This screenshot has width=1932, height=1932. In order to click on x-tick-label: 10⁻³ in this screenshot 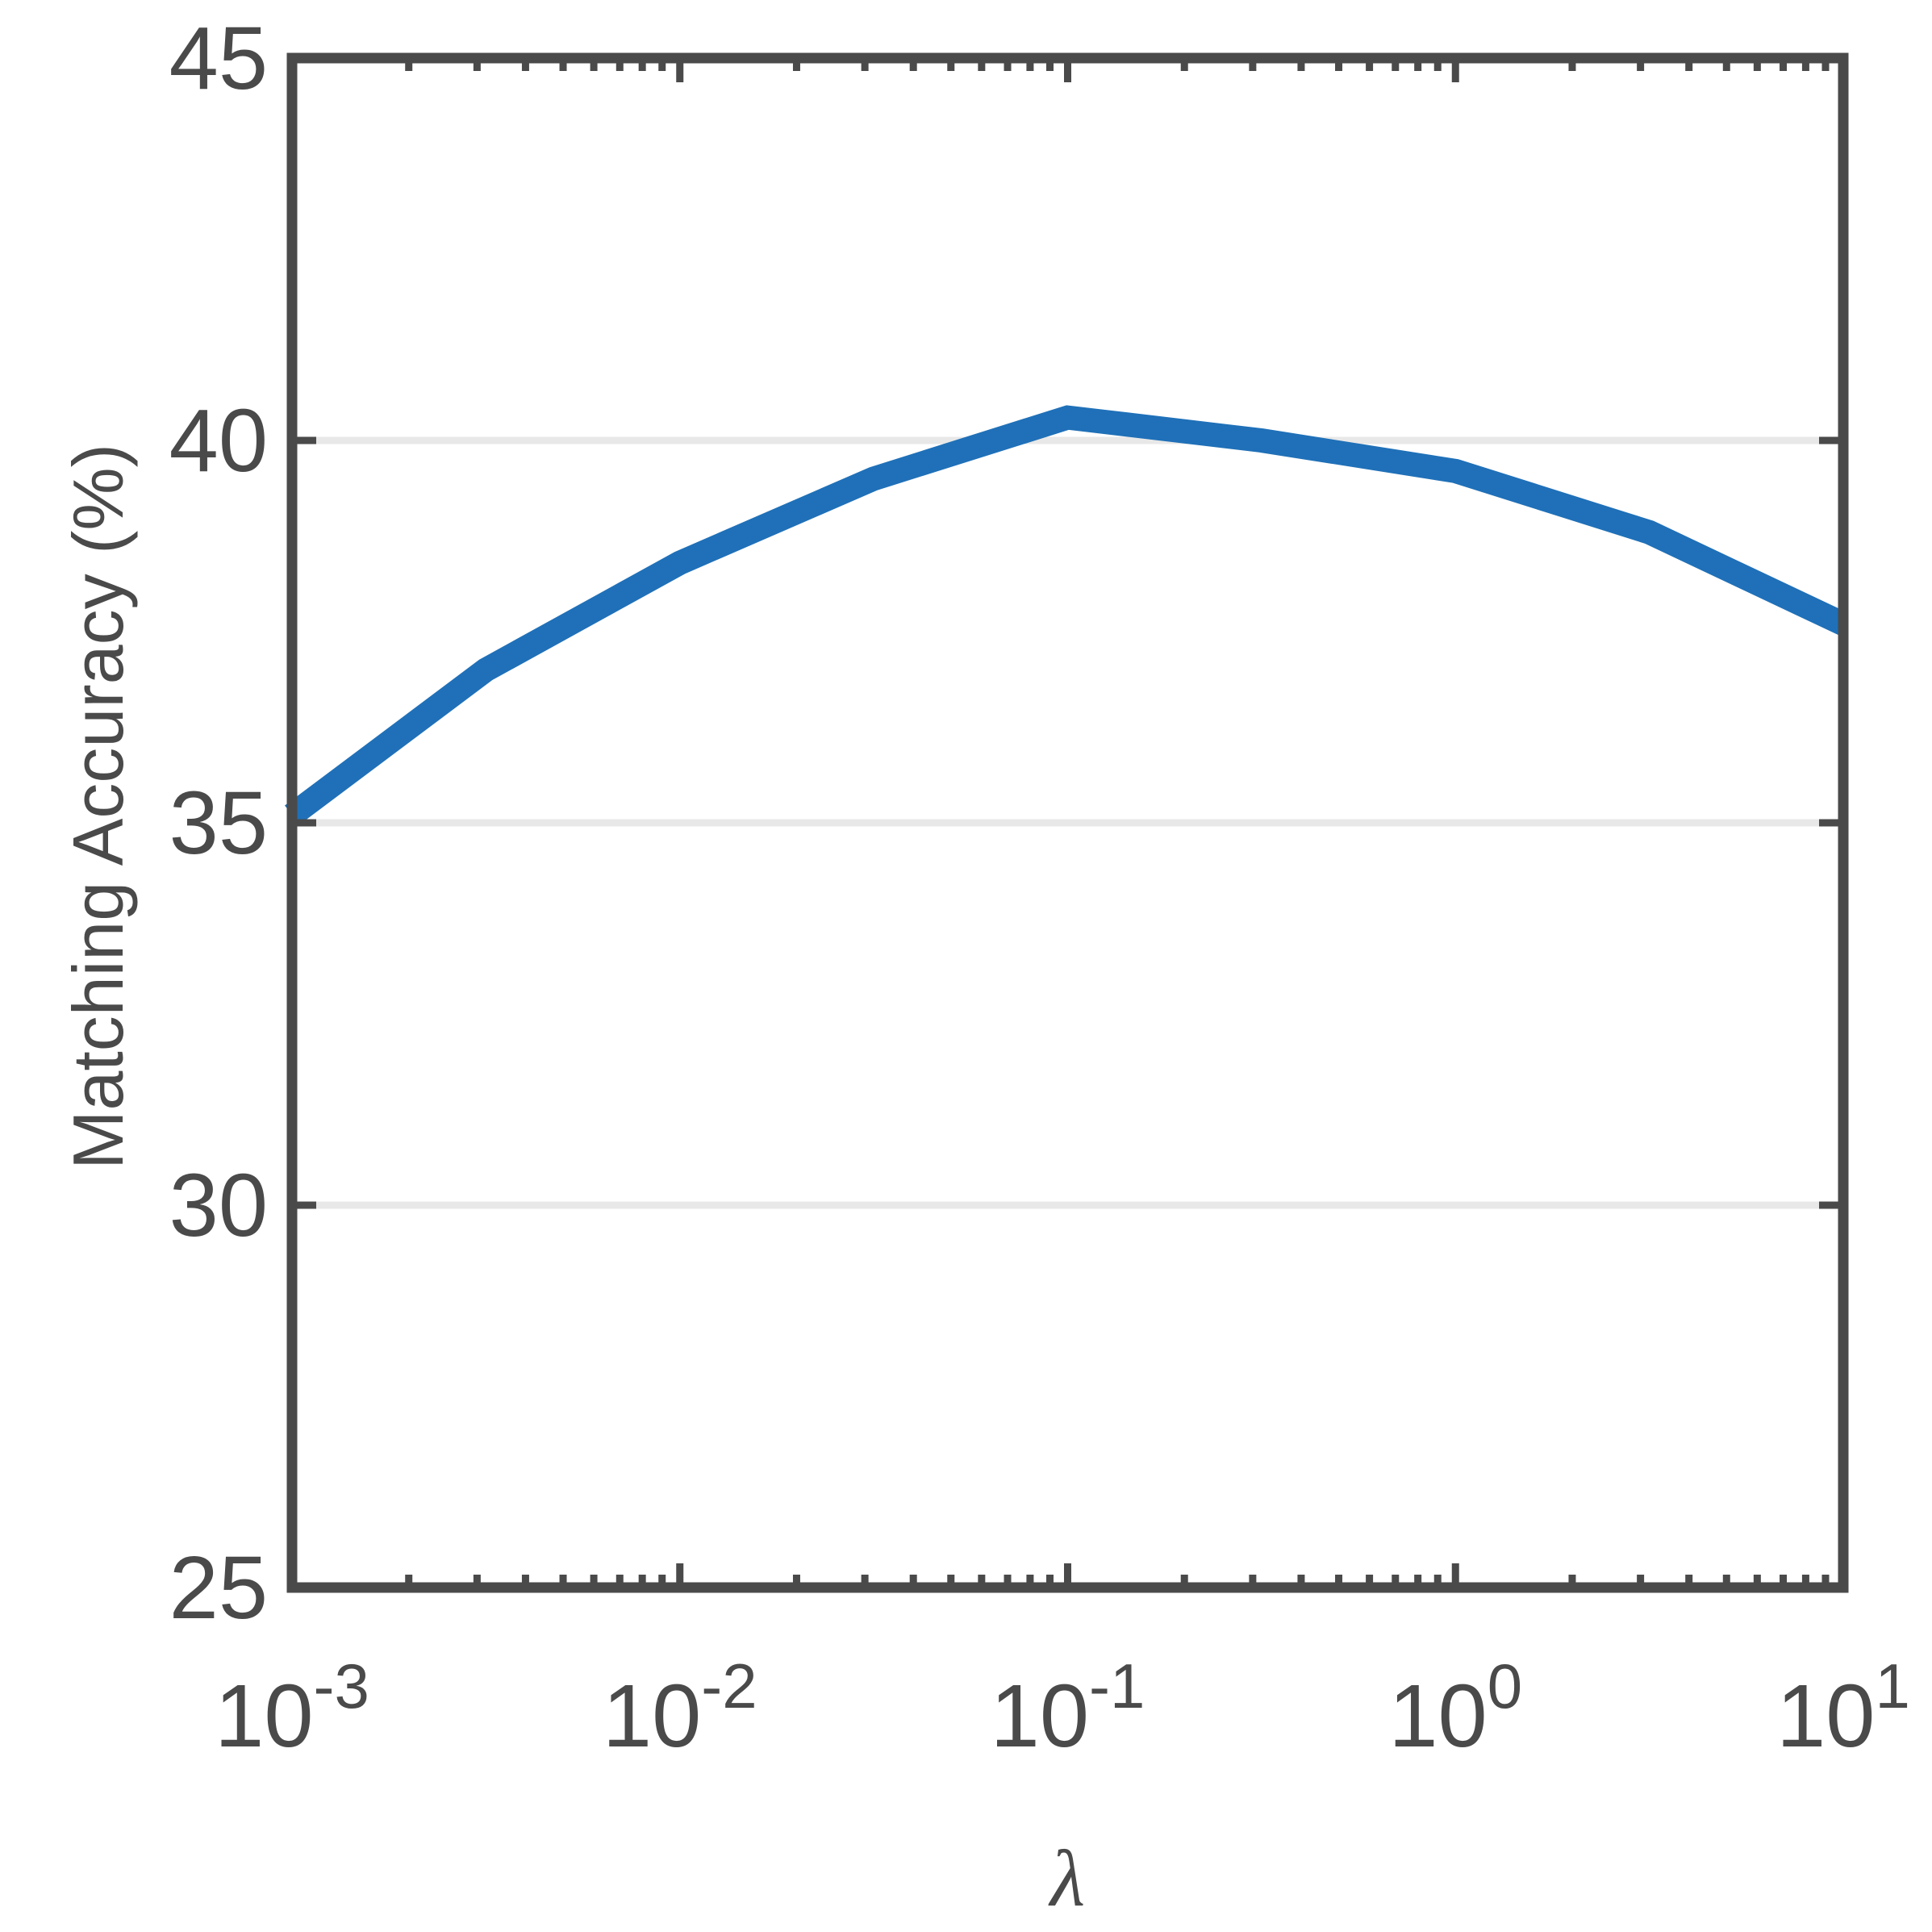, I will do `click(292, 1708)`.